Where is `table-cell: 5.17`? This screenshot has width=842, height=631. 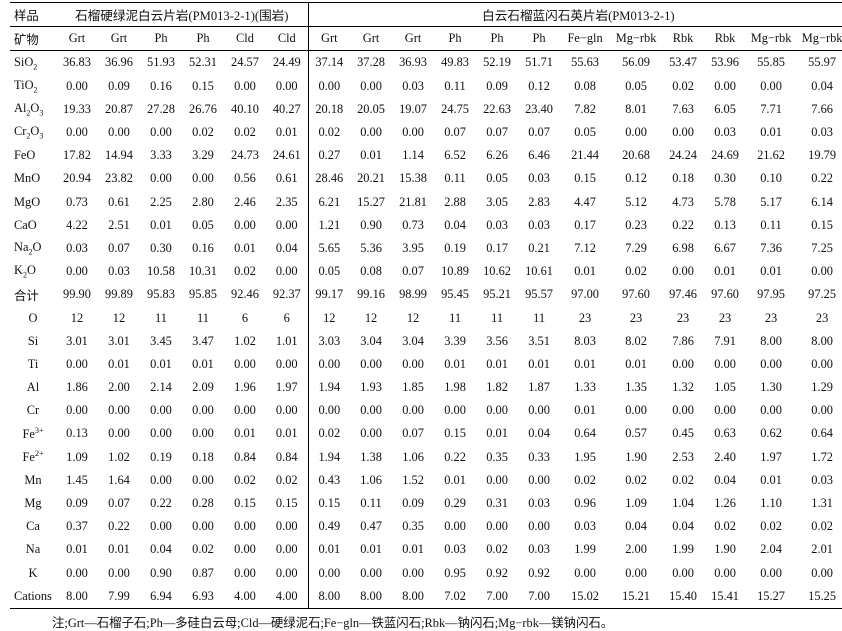 table-cell: 5.17 is located at coordinates (771, 201).